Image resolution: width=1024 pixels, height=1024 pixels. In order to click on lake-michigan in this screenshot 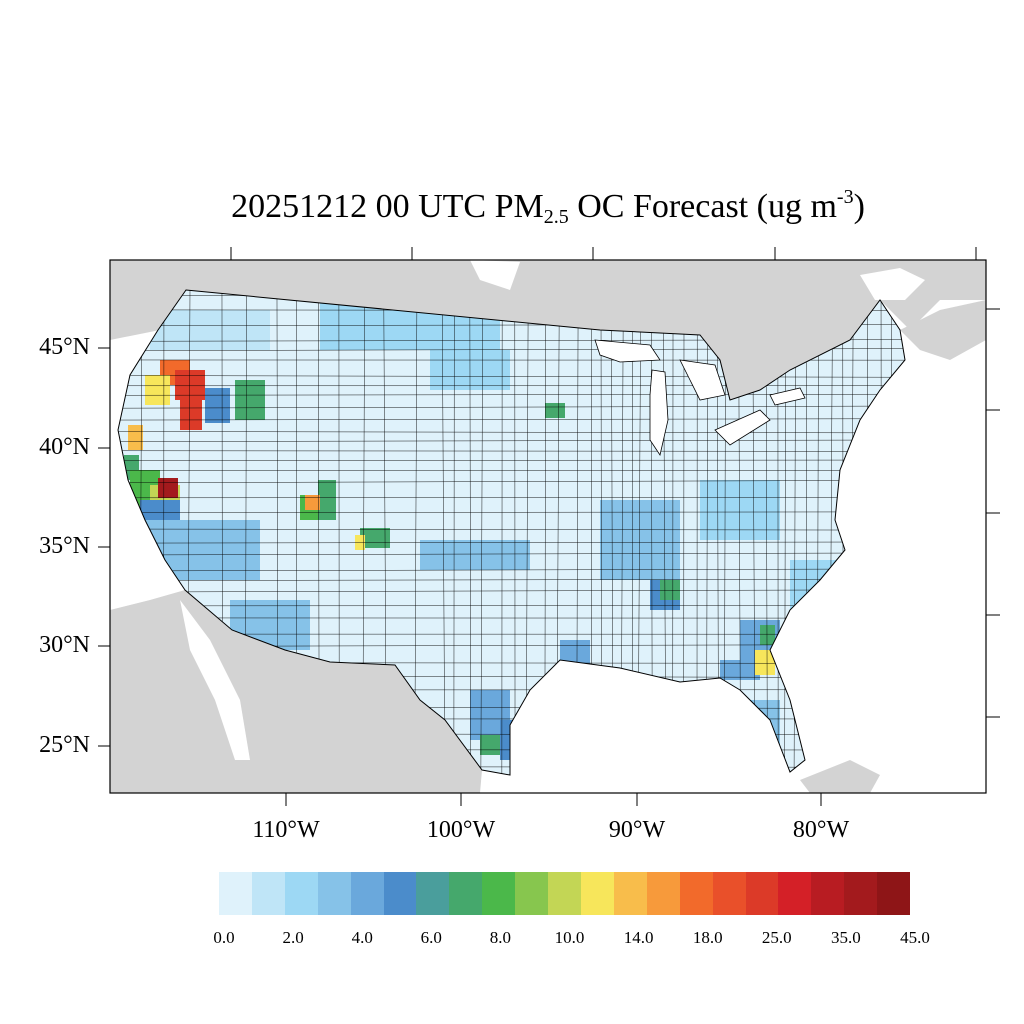, I will do `click(659, 412)`.